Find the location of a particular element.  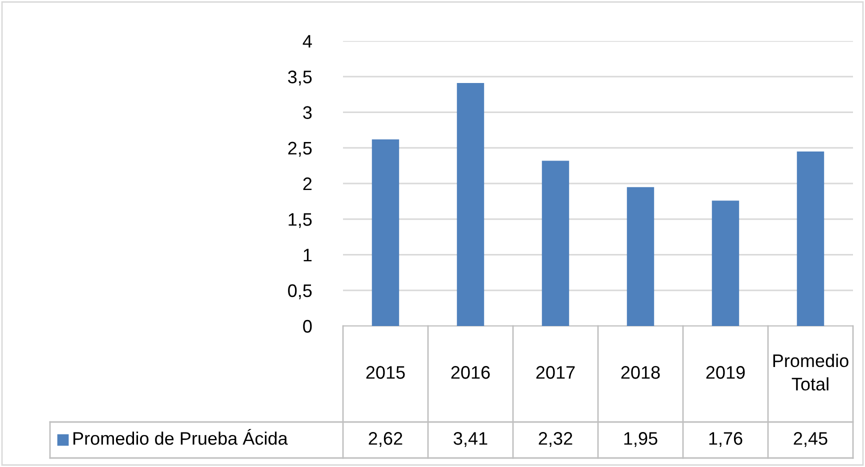

y-tick-label: 1 is located at coordinates (308, 255).